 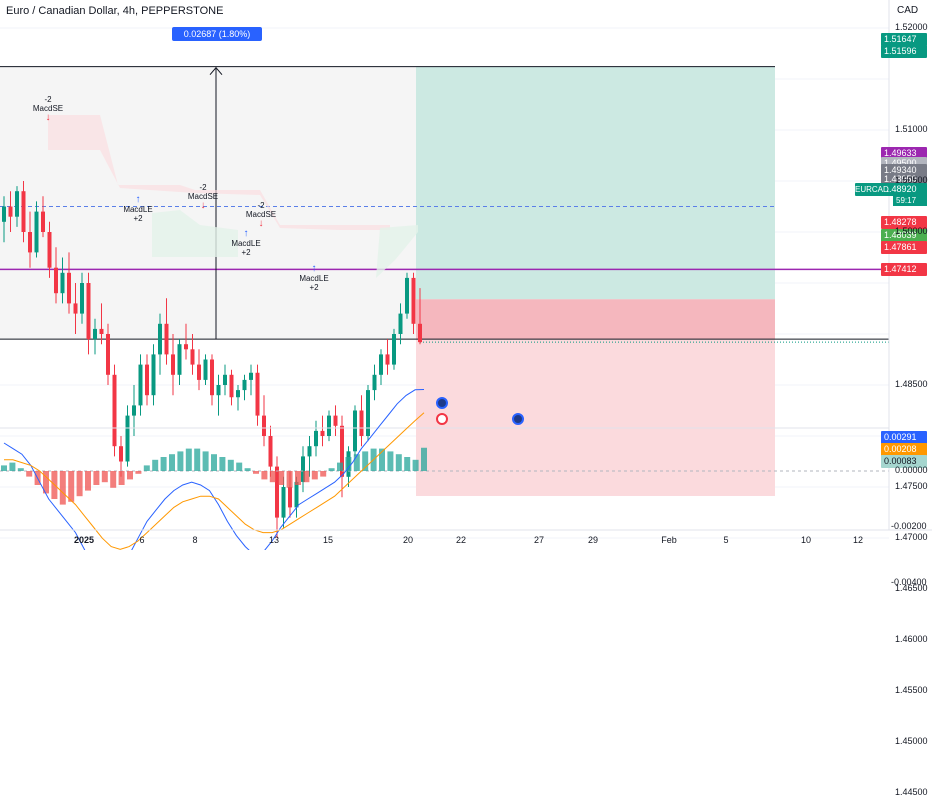 I want to click on time-tick: 2025, so click(x=84, y=540).